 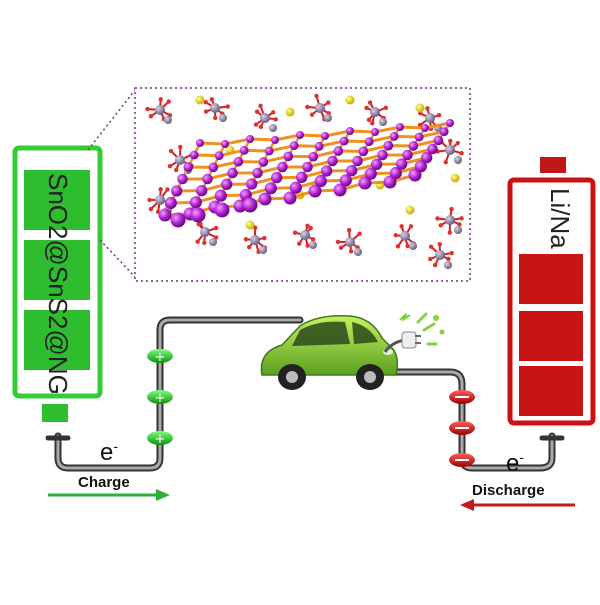 I want to click on anode-label: SnO2@SnS2@NG, so click(x=57, y=284).